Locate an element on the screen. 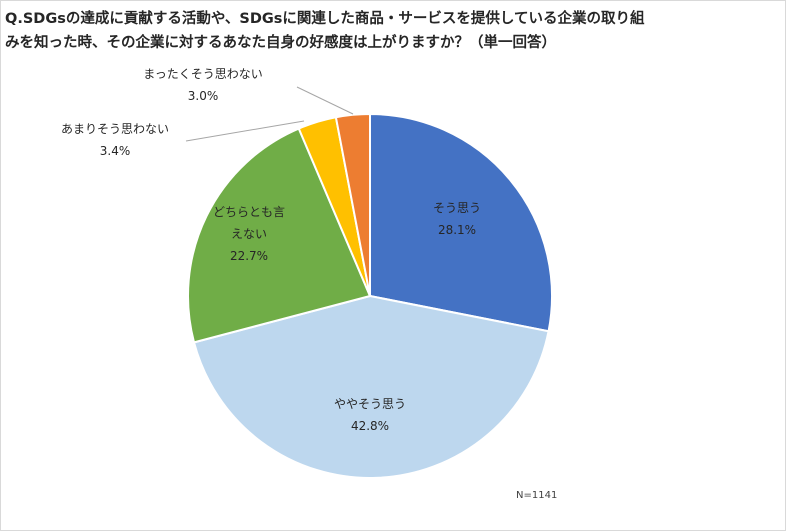 This screenshot has width=786, height=531. slice-category-label: まったくそう思わない is located at coordinates (203, 74).